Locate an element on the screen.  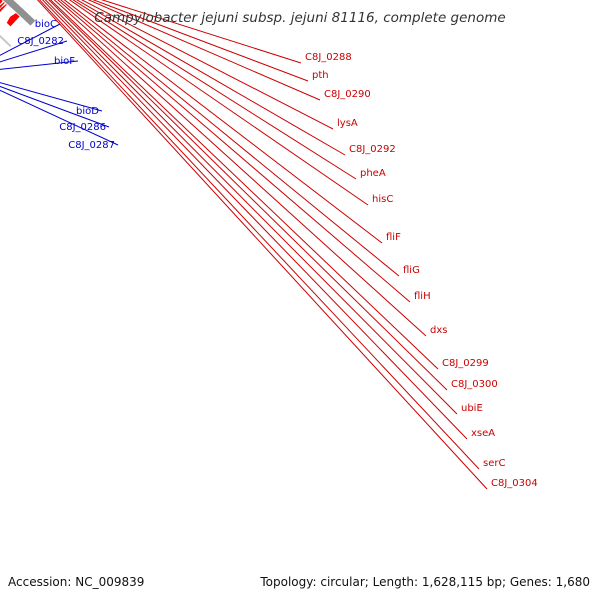
gene-label-c8j-0287: C8J_0287 is located at coordinates (91, 145).